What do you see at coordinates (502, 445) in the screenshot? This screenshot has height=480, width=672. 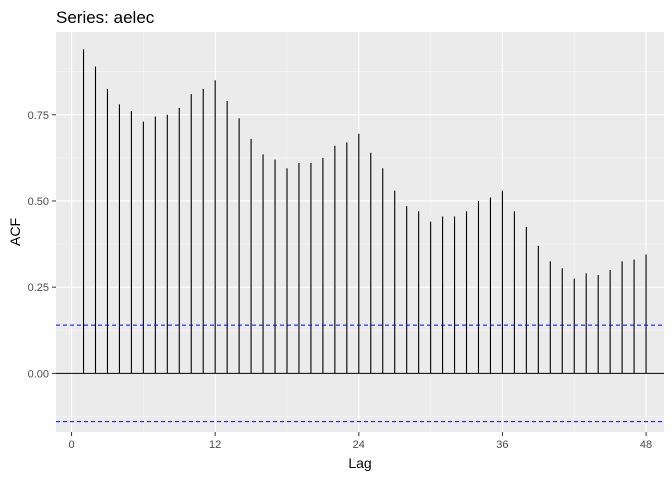 I see `x-tick-label: 36` at bounding box center [502, 445].